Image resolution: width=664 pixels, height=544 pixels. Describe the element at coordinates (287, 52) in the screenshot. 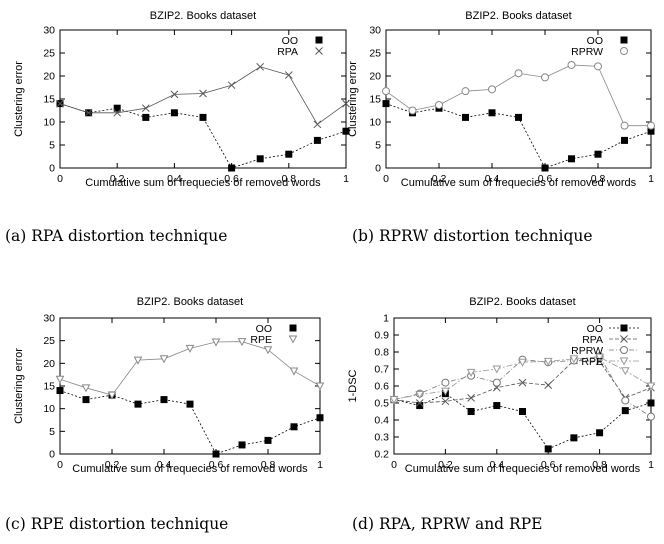

I see `legend-label: RPA` at that location.